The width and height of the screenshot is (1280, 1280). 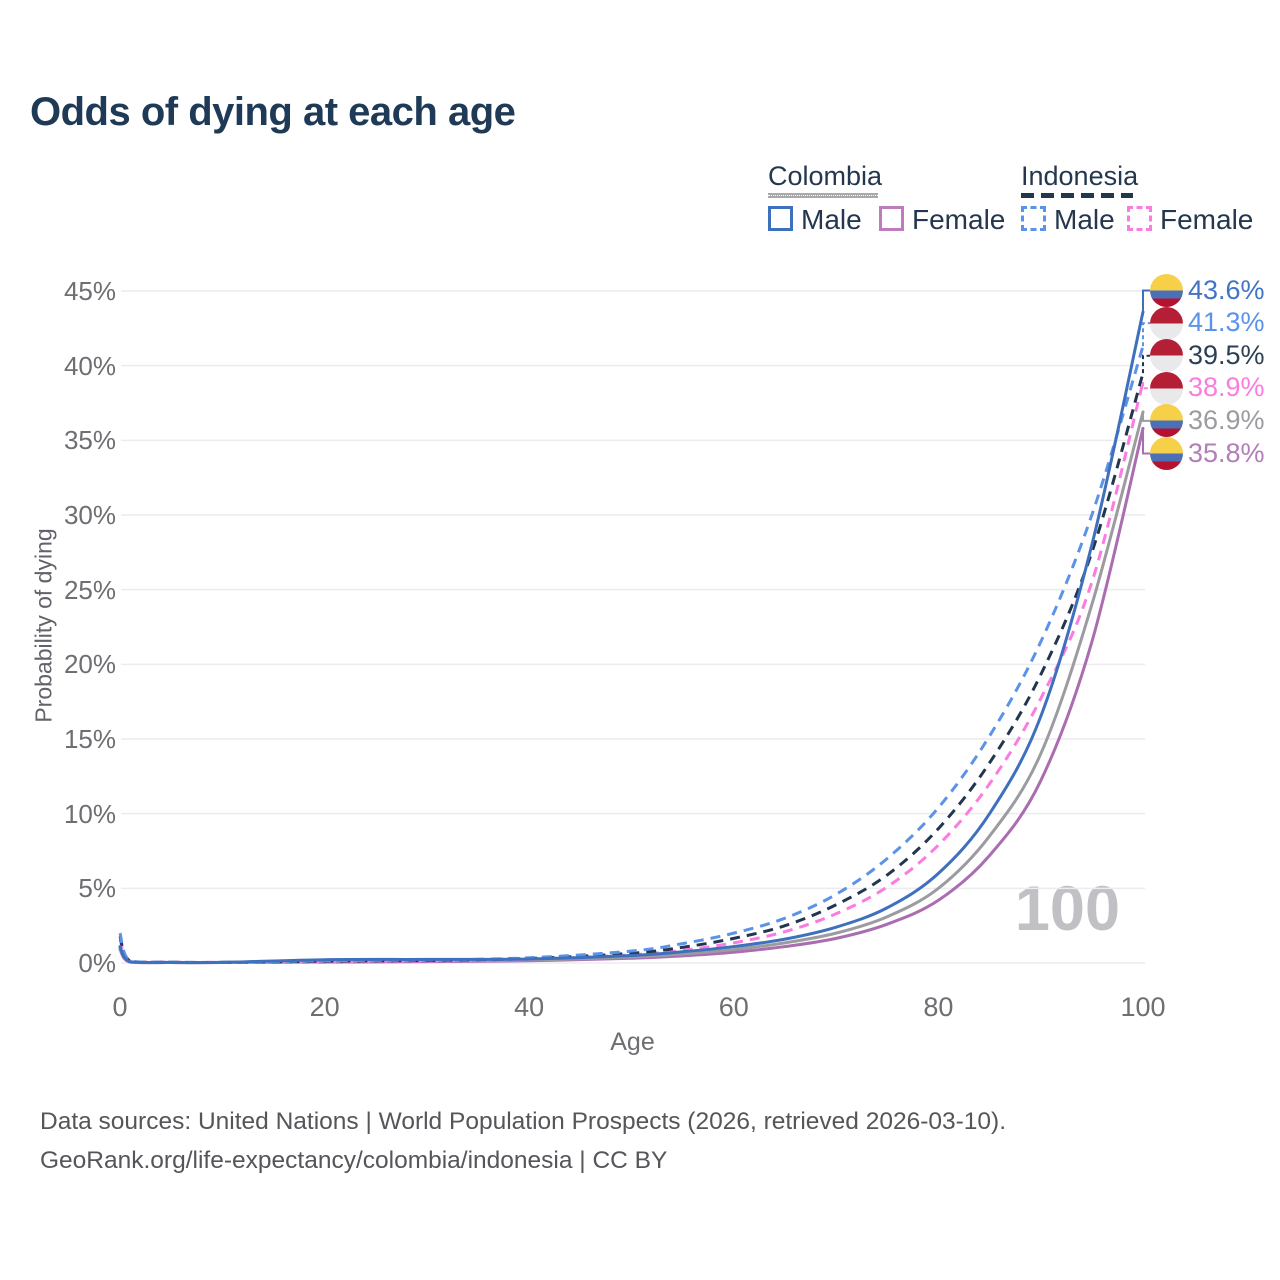 I want to click on x-tick-label-100: 100, so click(x=1143, y=1007).